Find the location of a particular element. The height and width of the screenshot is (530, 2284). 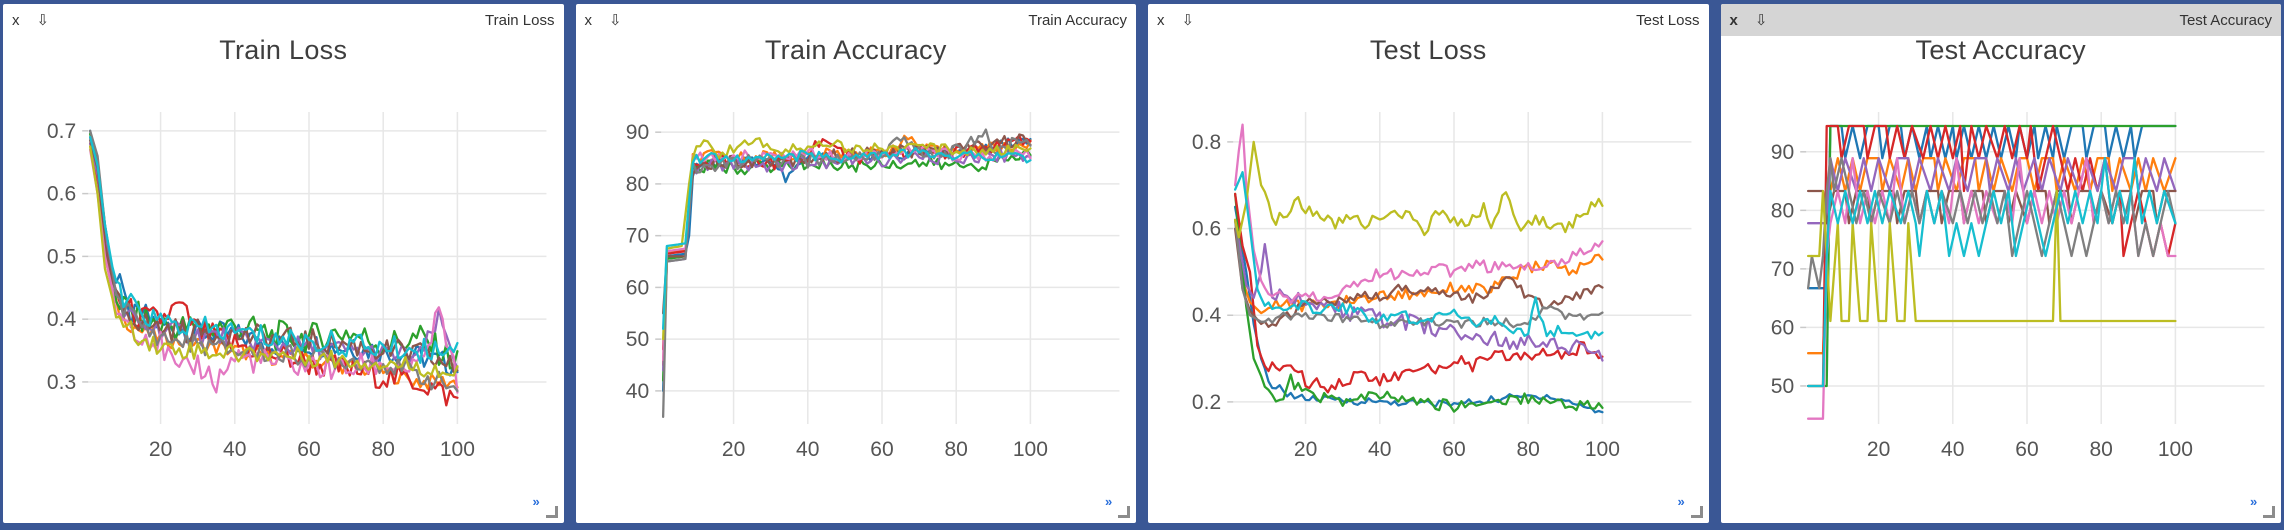

pane-bar-title: Test Loss is located at coordinates (1668, 20).